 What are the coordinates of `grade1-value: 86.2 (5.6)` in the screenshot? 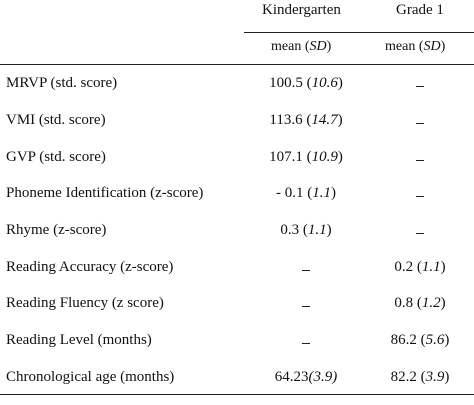 It's located at (420, 340).